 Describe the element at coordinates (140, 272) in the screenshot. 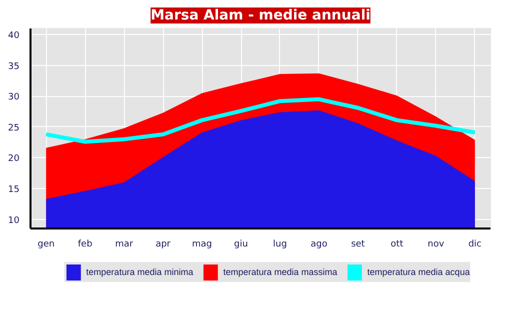

I see `legend-label: temperatura media minima` at that location.